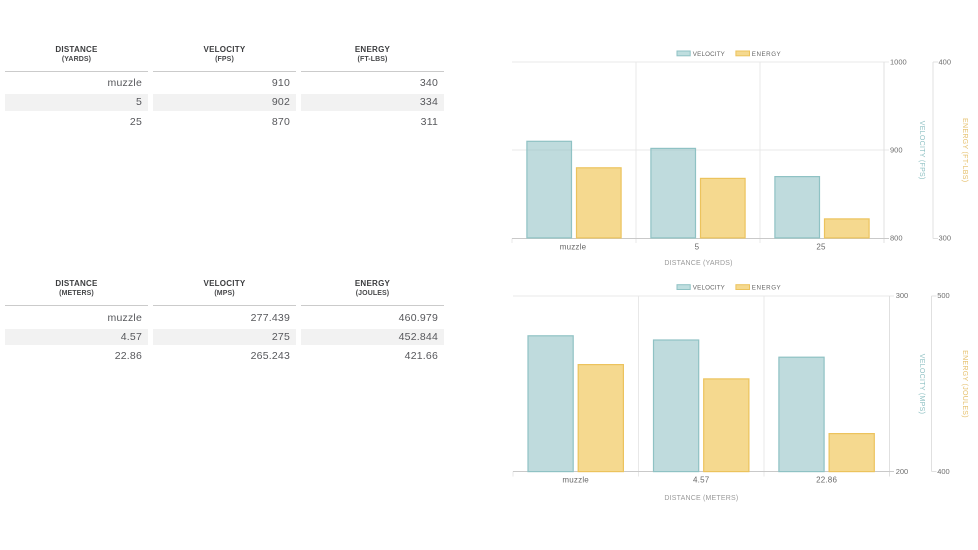  Describe the element at coordinates (896, 149) in the screenshot. I see `svg-text: 900` at that location.